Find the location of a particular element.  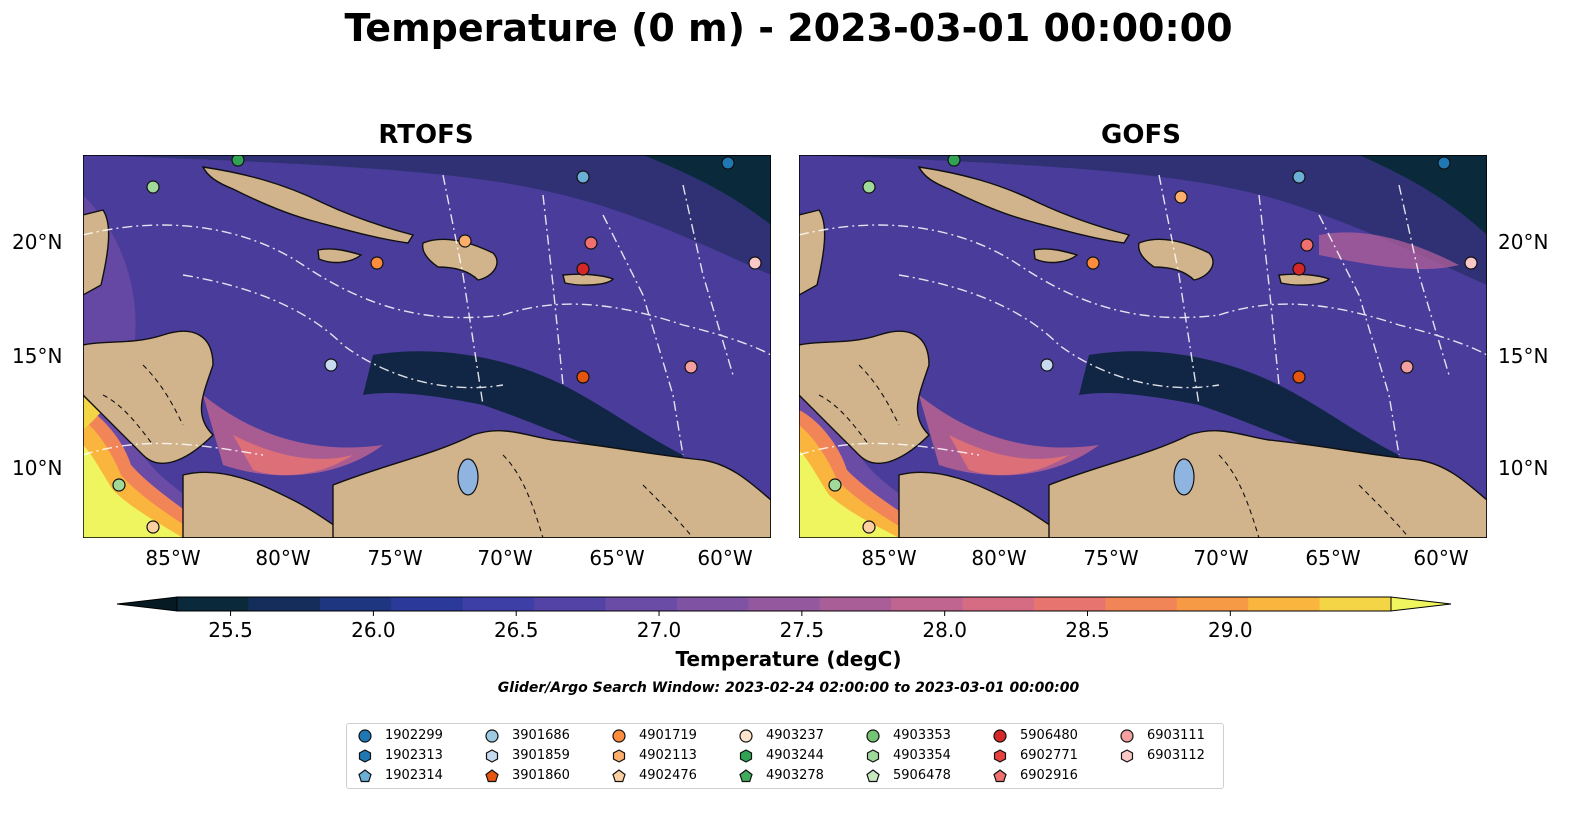

colorbar-extend-low is located at coordinates (147, 604).